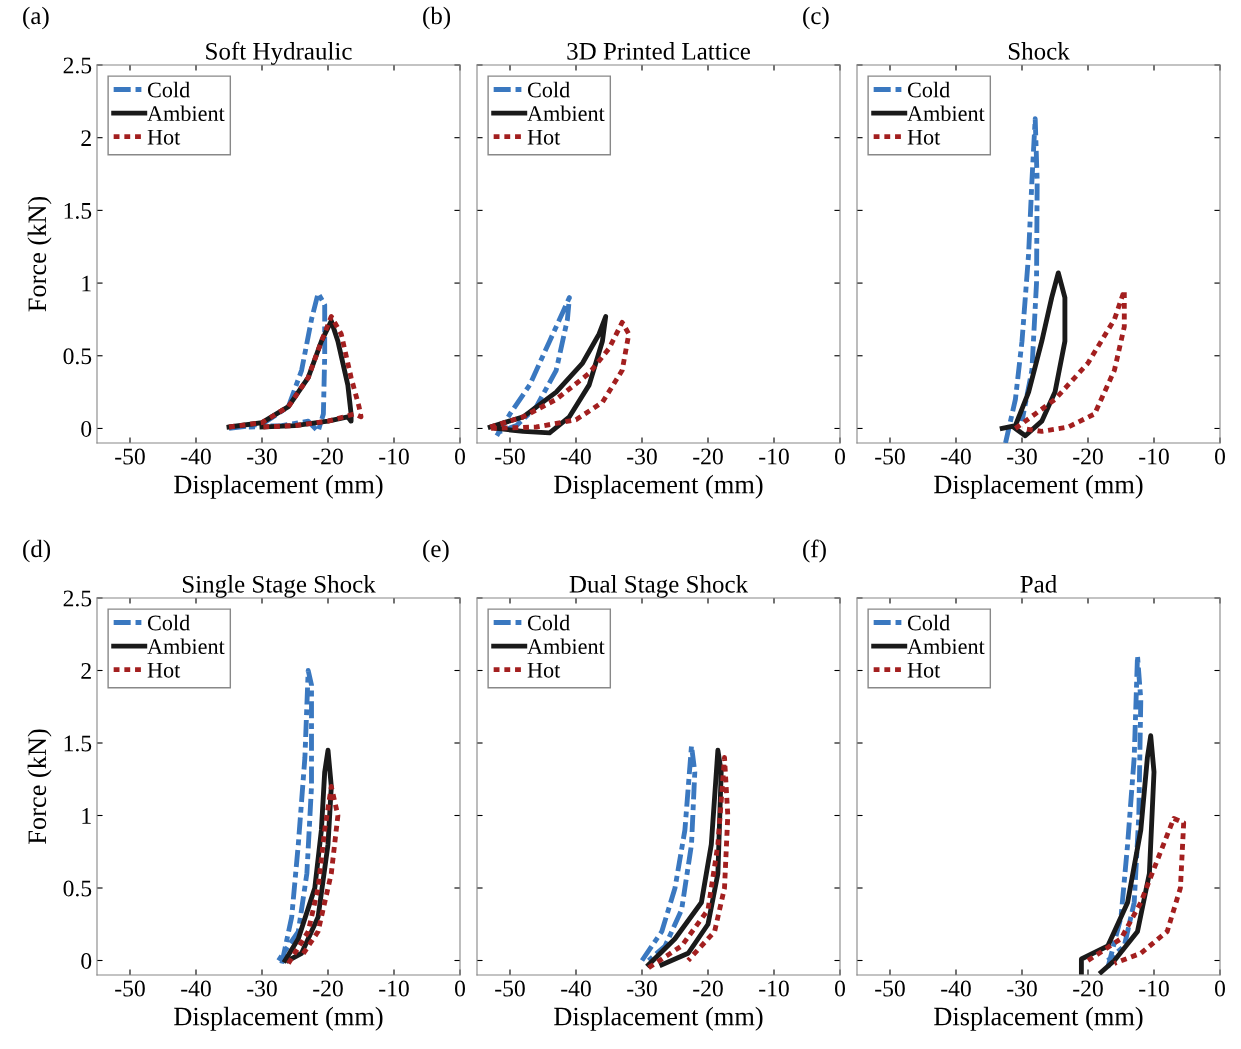 Image resolution: width=1241 pixels, height=1049 pixels. I want to click on chart-title: Pad, so click(1038, 584).